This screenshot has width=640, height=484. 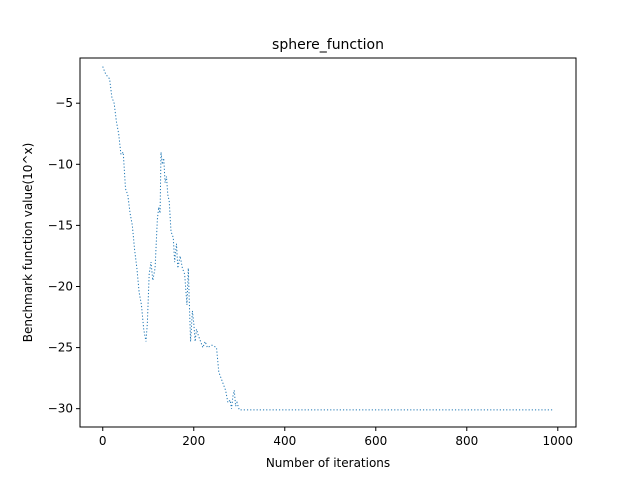 What do you see at coordinates (375, 441) in the screenshot?
I see `x-tick-label: 600` at bounding box center [375, 441].